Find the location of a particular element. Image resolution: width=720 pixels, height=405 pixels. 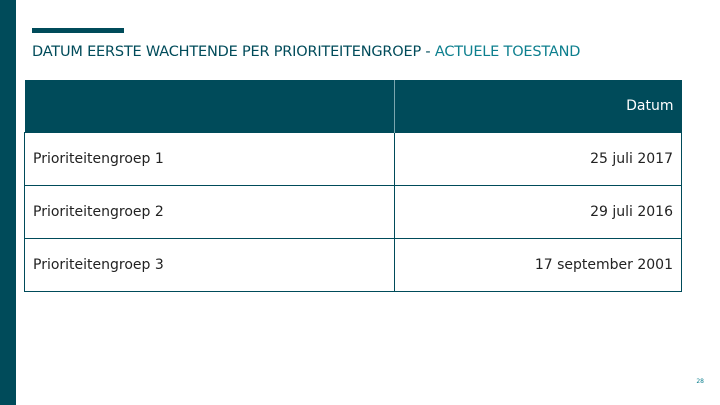

table-cell: 25 juli 2017 is located at coordinates (538, 159).